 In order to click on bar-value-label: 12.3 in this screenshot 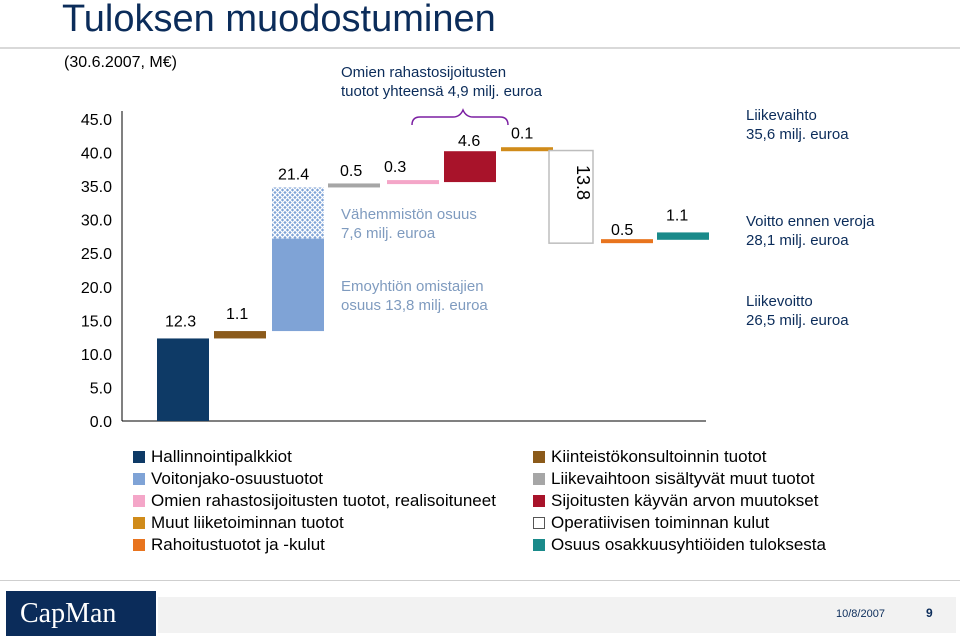, I will do `click(180, 321)`.